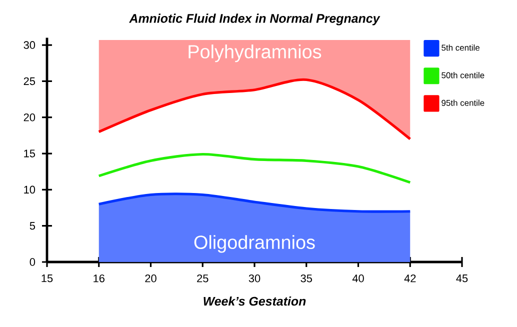 The height and width of the screenshot is (327, 517). What do you see at coordinates (47, 278) in the screenshot?
I see `x-tick-label: 15` at bounding box center [47, 278].